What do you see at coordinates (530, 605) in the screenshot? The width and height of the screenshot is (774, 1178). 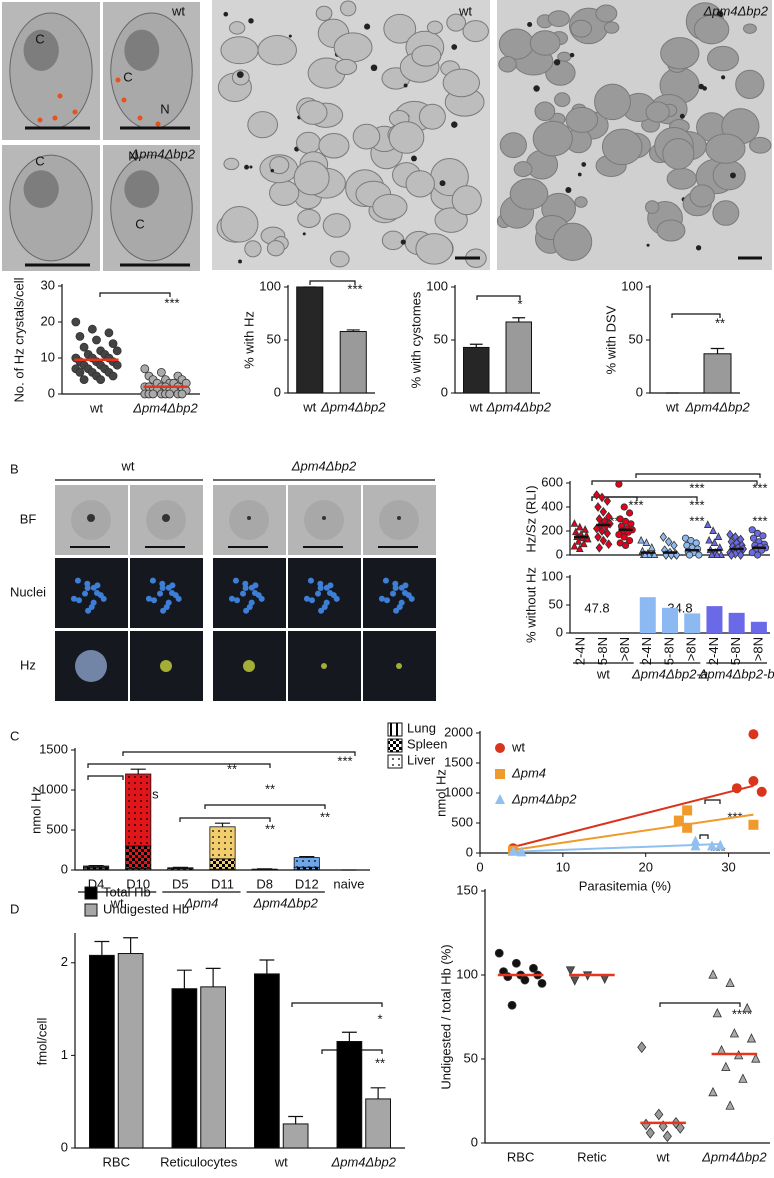 I see `y-axis-label: % without Hz` at bounding box center [530, 605].